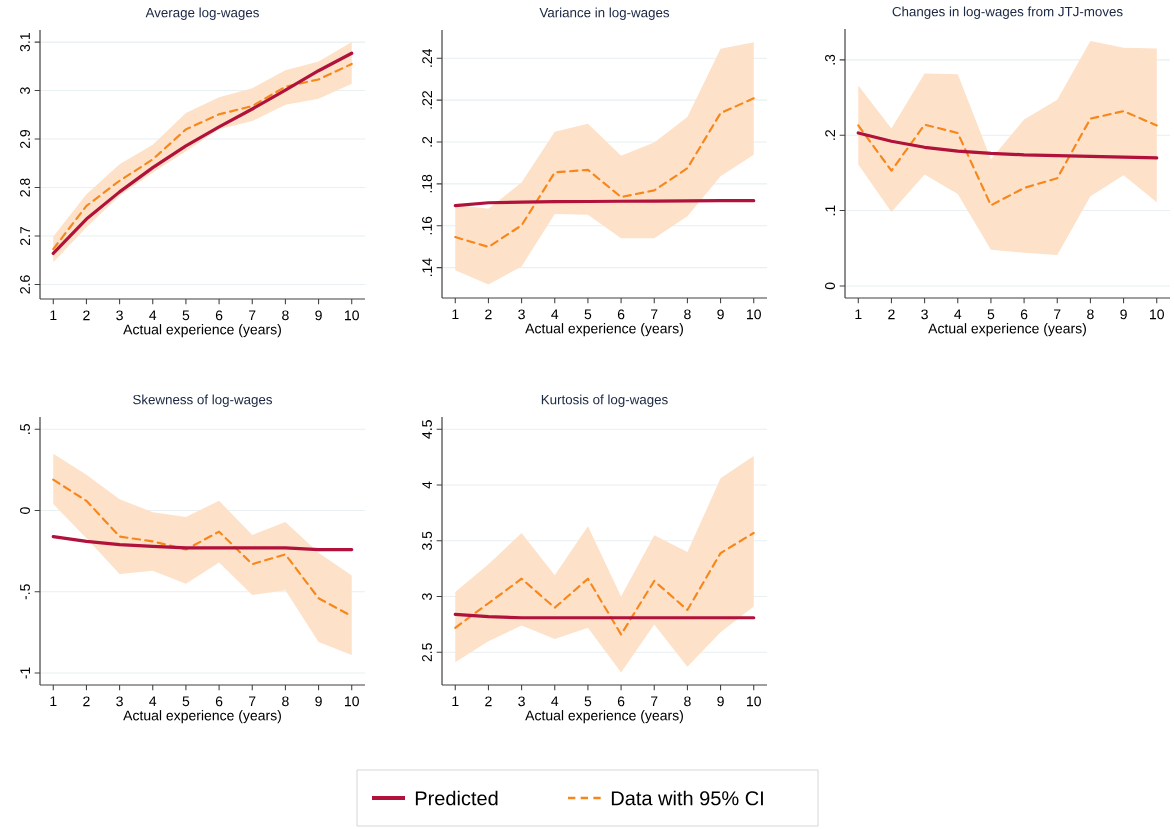 The image size is (1174, 829). I want to click on y-tick-label: .18, so click(427, 183).